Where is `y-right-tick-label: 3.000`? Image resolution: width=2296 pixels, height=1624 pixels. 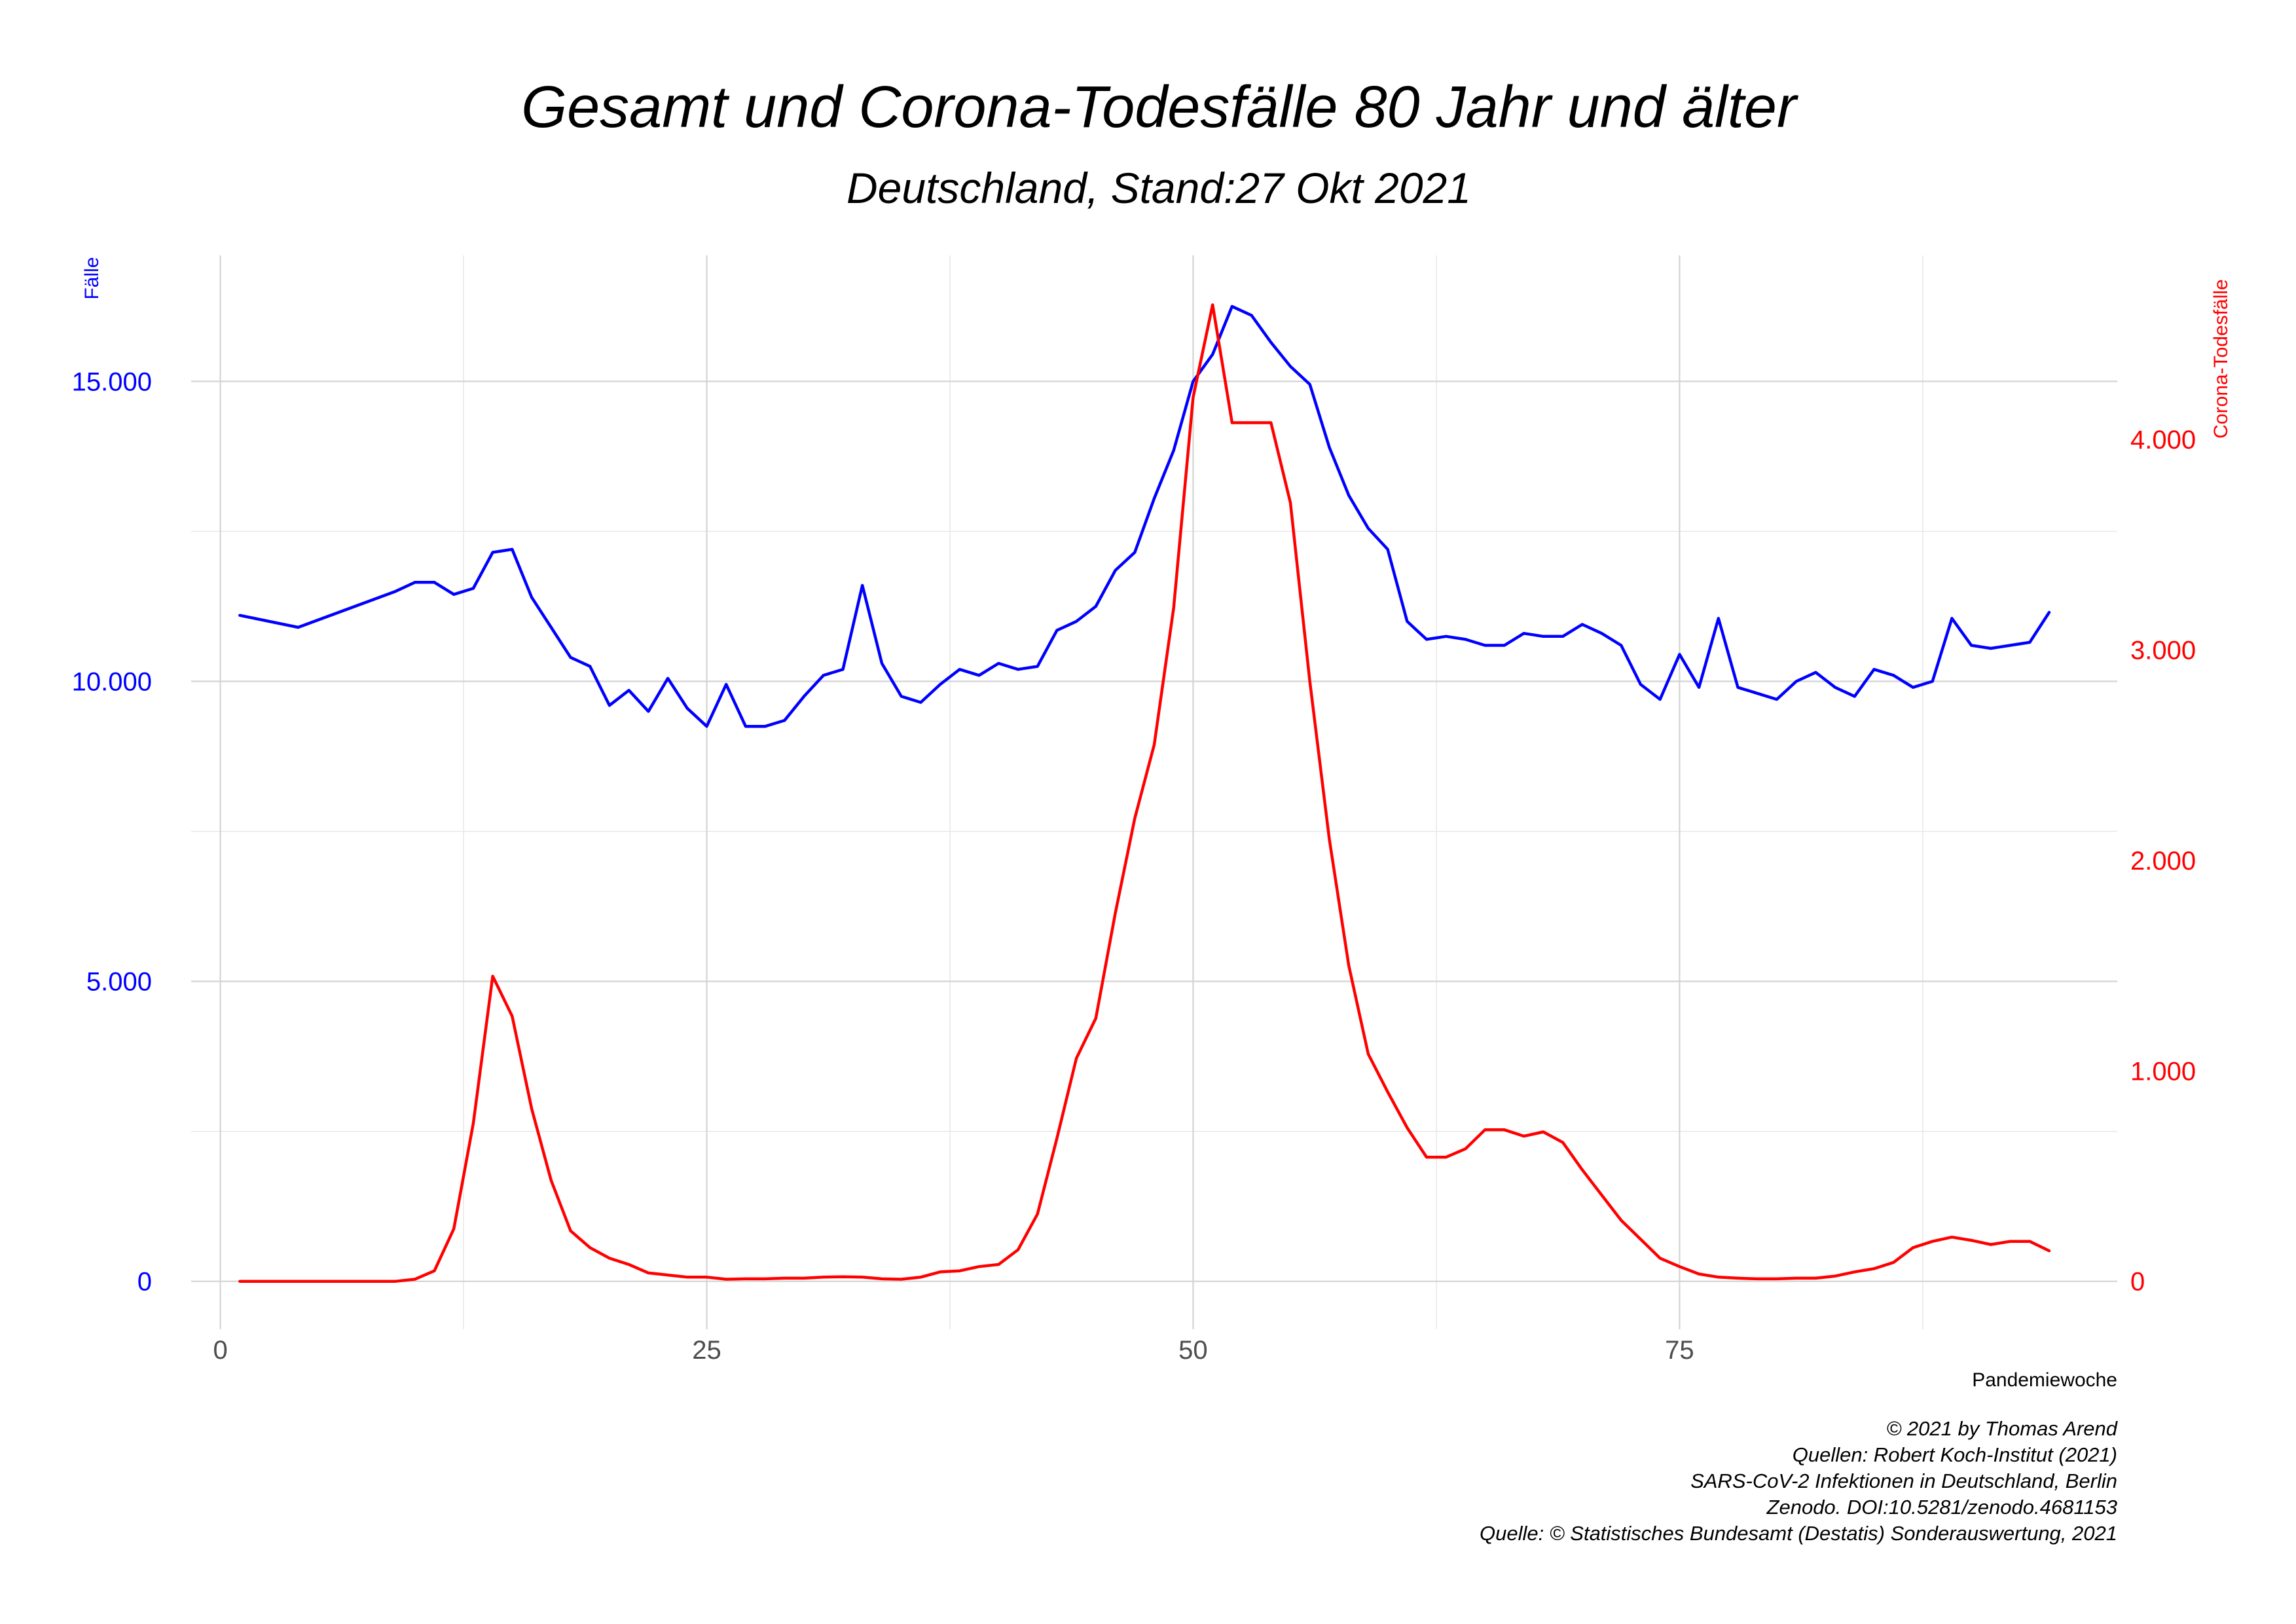 y-right-tick-label: 3.000 is located at coordinates (2163, 651).